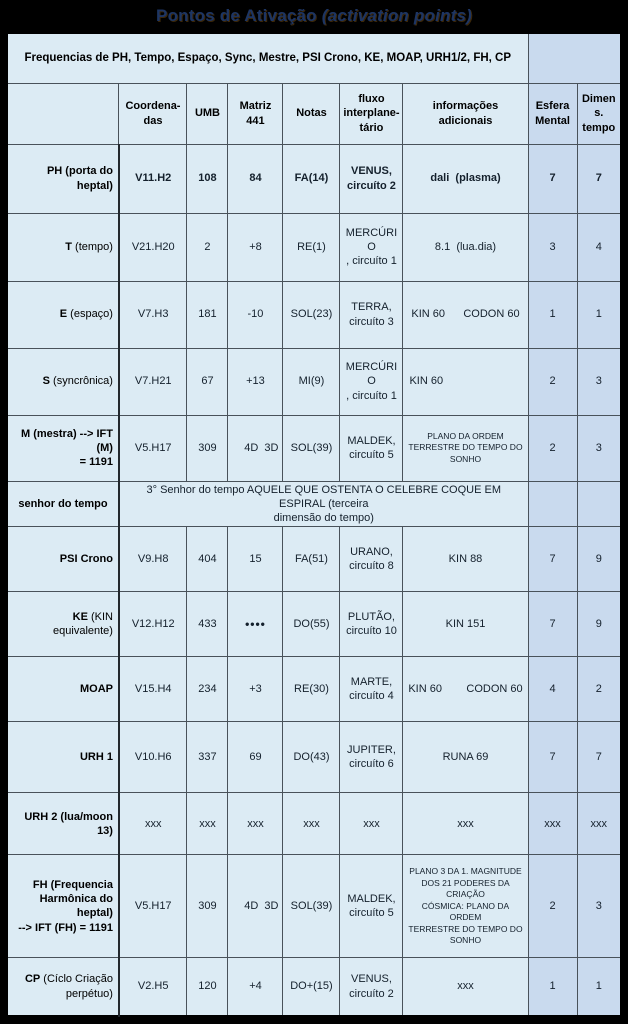  I want to click on cell-s-coord: V7.H21, so click(153, 381).